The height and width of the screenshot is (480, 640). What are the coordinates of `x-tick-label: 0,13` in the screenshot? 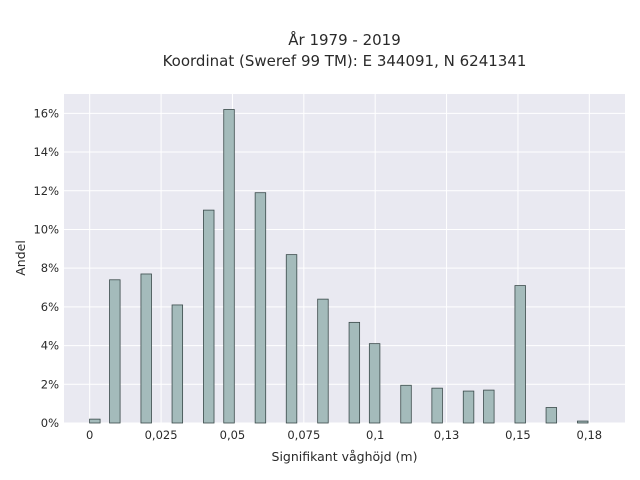 It's located at (447, 435).